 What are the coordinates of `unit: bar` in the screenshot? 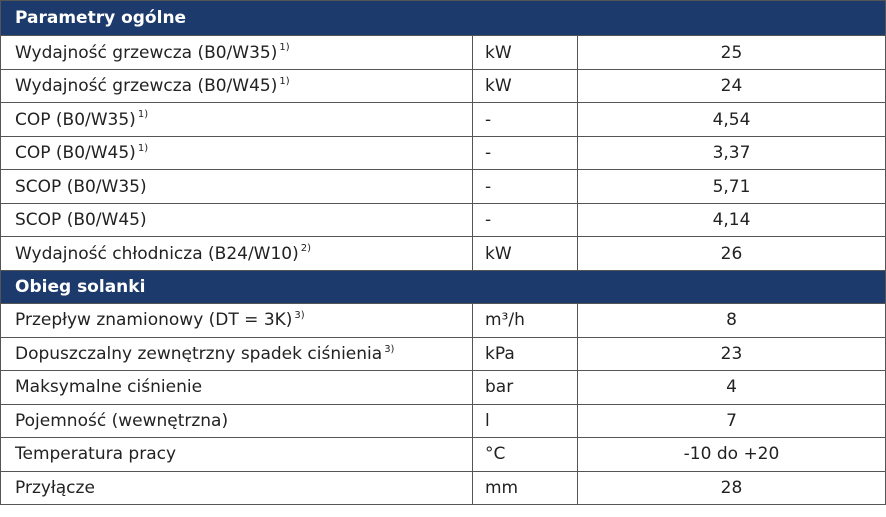 It's located at (525, 387).